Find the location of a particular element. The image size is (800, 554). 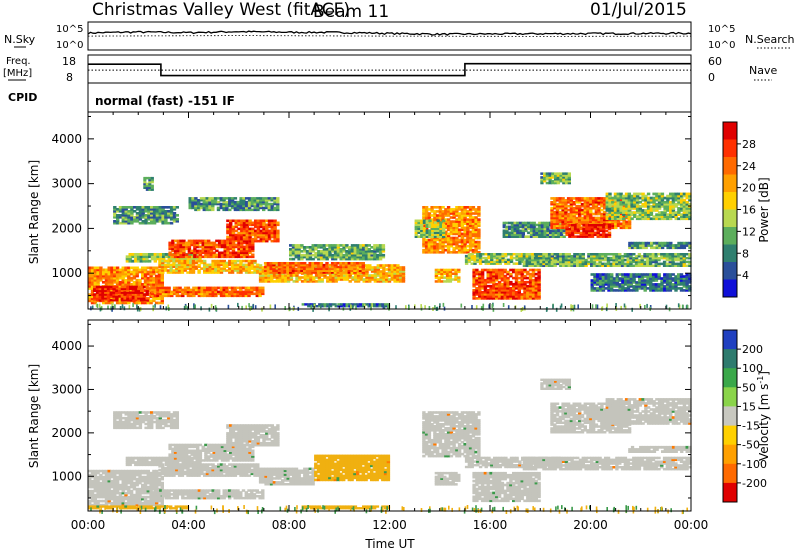

freq-series-line is located at coordinates (389, 69).